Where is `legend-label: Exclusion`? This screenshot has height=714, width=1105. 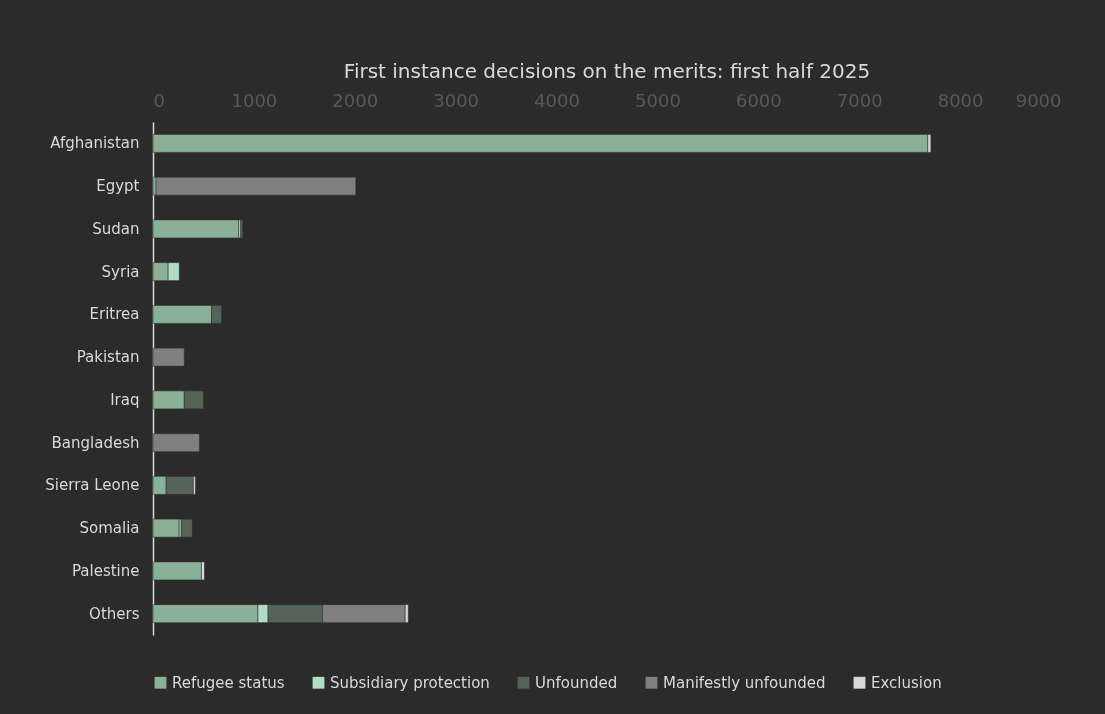 legend-label: Exclusion is located at coordinates (906, 682).